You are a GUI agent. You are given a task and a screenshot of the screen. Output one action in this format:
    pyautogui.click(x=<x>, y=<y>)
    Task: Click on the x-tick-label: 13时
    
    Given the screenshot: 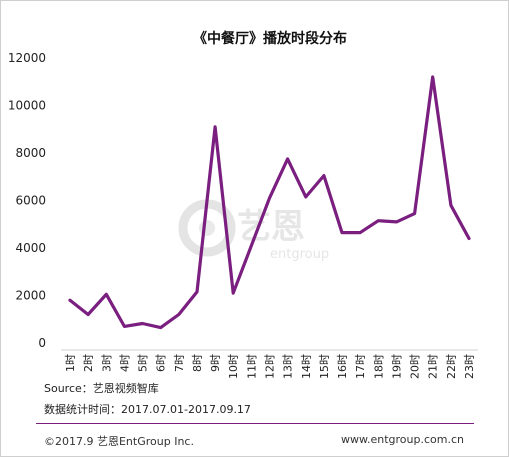 What is the action you would take?
    pyautogui.click(x=288, y=366)
    